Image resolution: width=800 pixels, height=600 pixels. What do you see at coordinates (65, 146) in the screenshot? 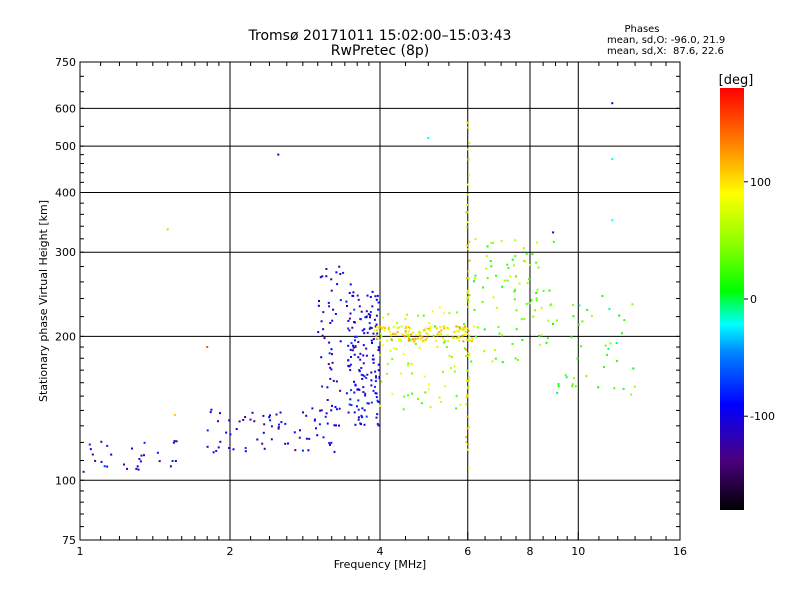
I see `y-tick-label: 500` at bounding box center [65, 146].